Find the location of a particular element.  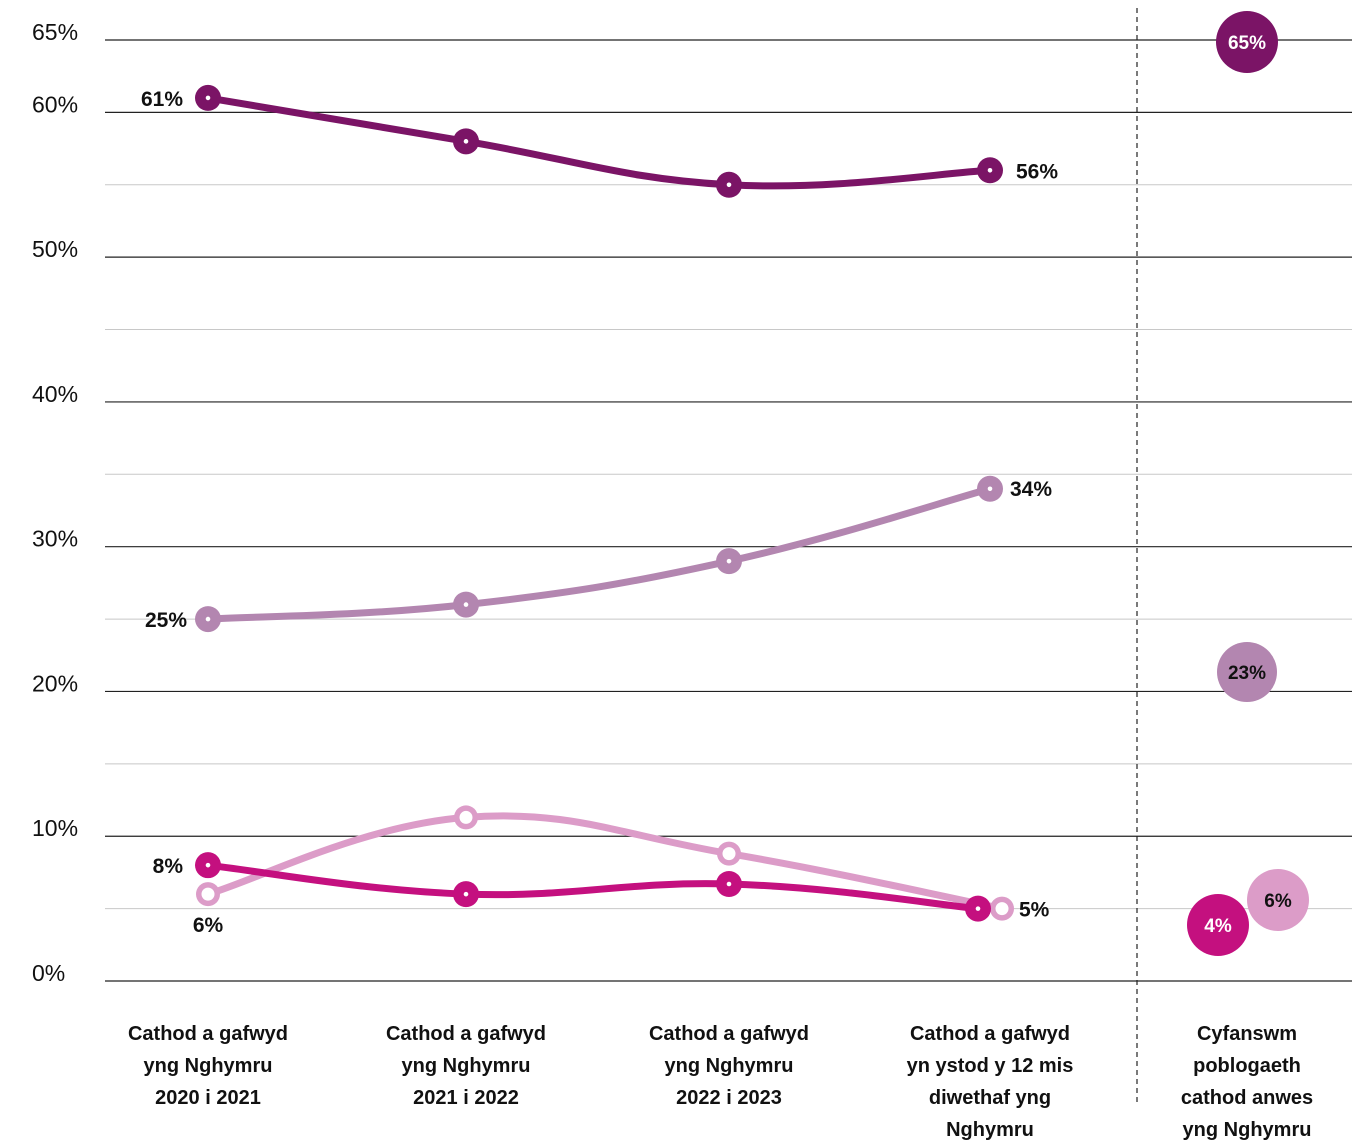

x-category-label: Nghymru is located at coordinates (990, 1130).